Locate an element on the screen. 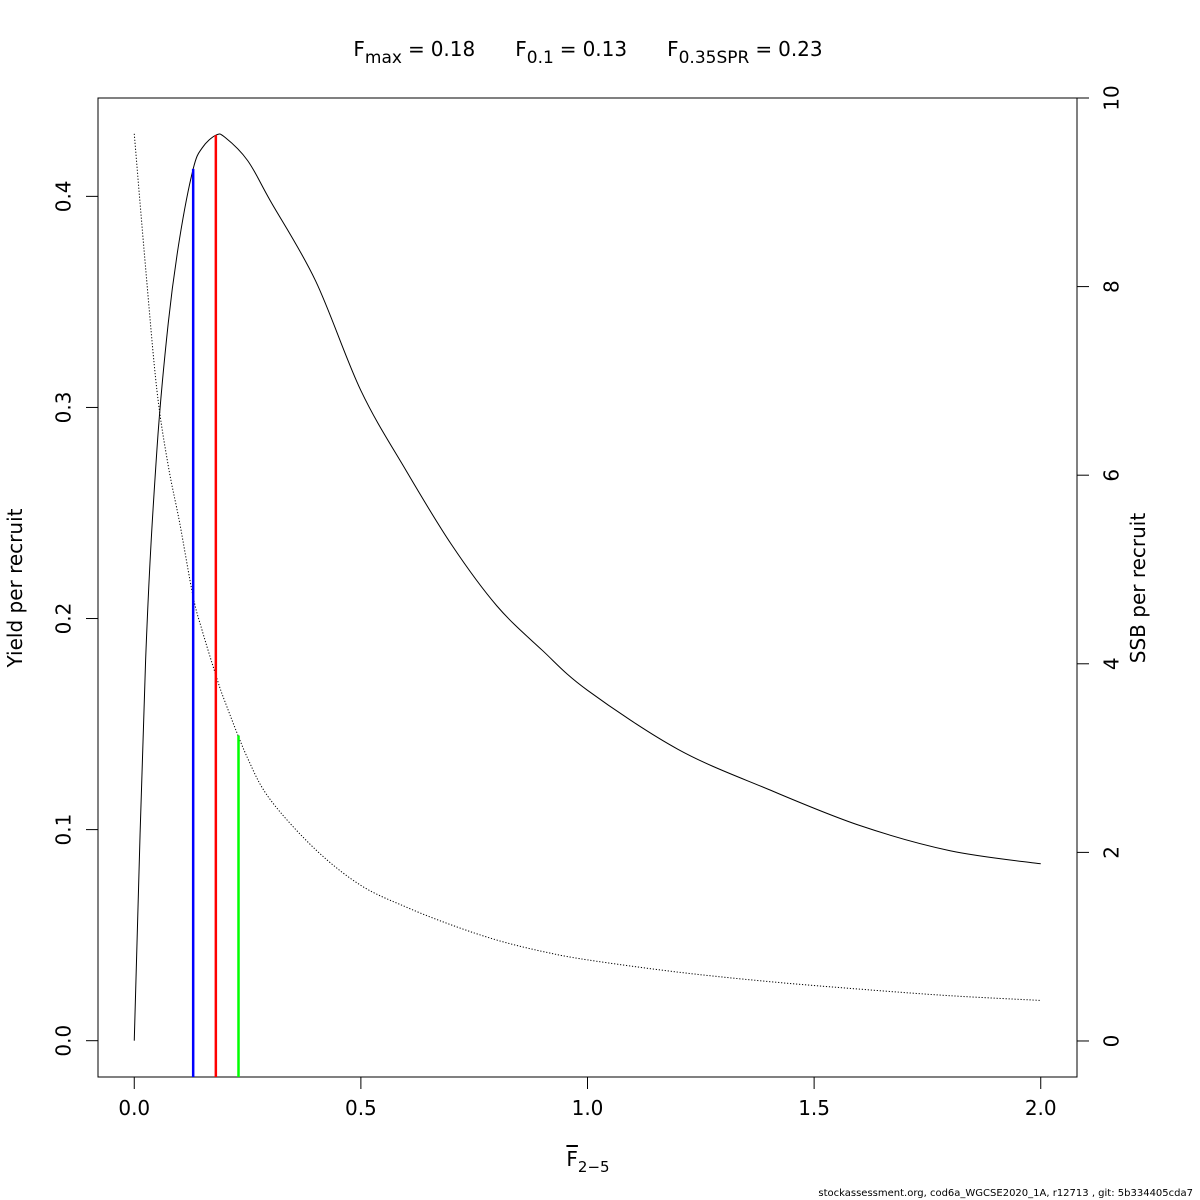 The height and width of the screenshot is (1200, 1200). y2-tick-label: 0 is located at coordinates (1112, 1041).